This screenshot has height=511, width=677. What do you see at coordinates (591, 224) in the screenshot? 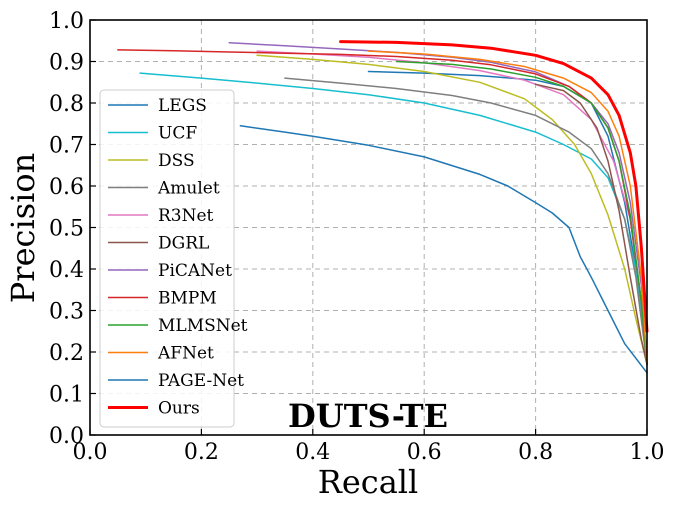
I see `series-line-dgrl` at bounding box center [591, 224].